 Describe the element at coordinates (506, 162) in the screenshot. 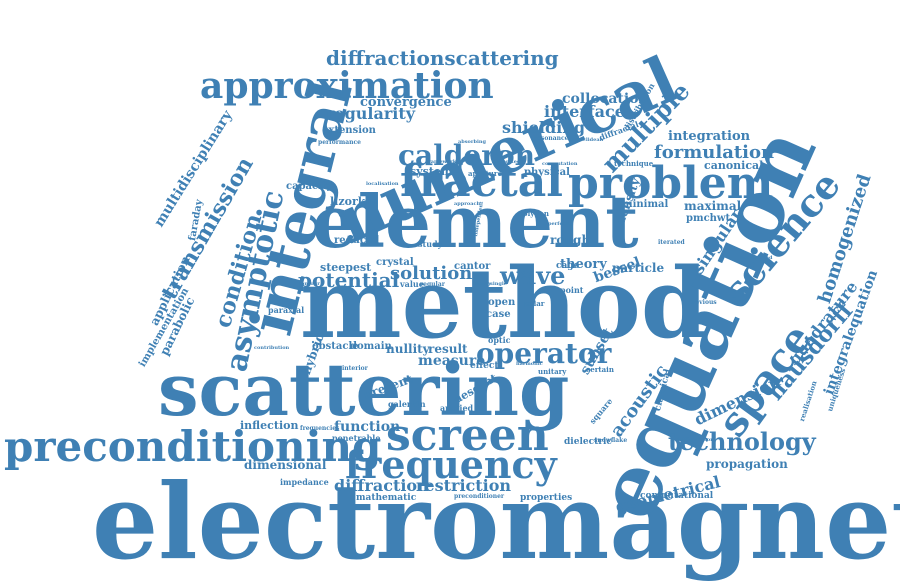

I see `word: supported` at that location.